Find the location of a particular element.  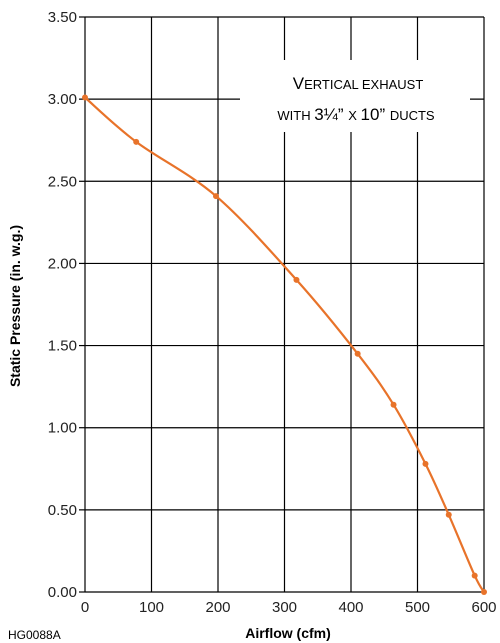

x-tick-label: 500 is located at coordinates (417, 607).